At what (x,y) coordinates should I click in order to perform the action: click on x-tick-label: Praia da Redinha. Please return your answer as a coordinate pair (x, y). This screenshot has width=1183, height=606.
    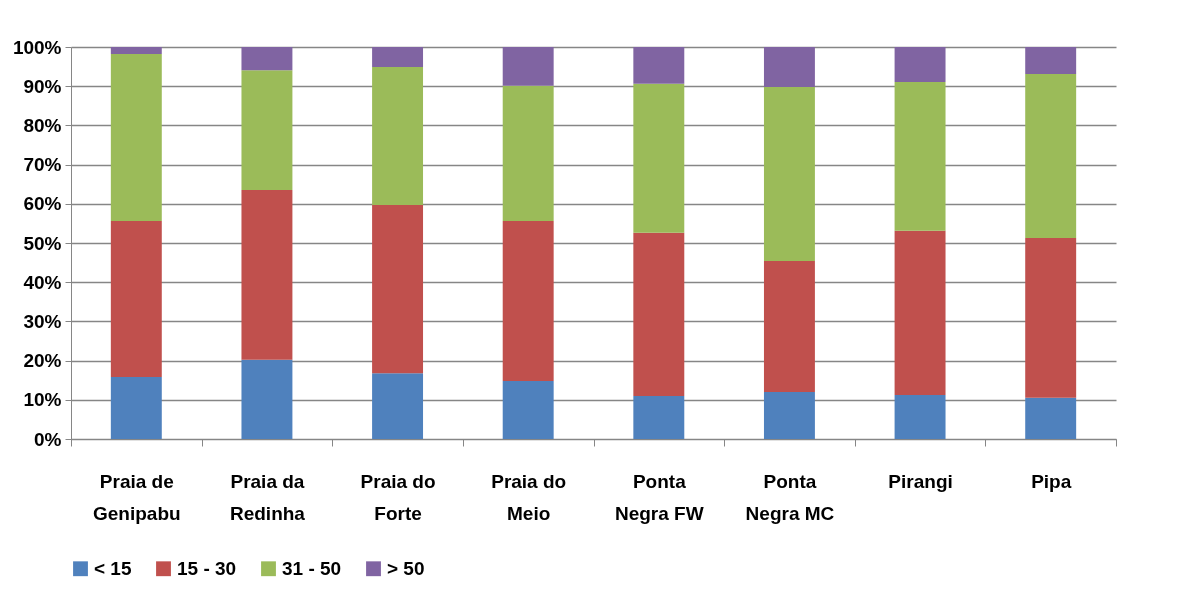
    Looking at the image, I should click on (267, 497).